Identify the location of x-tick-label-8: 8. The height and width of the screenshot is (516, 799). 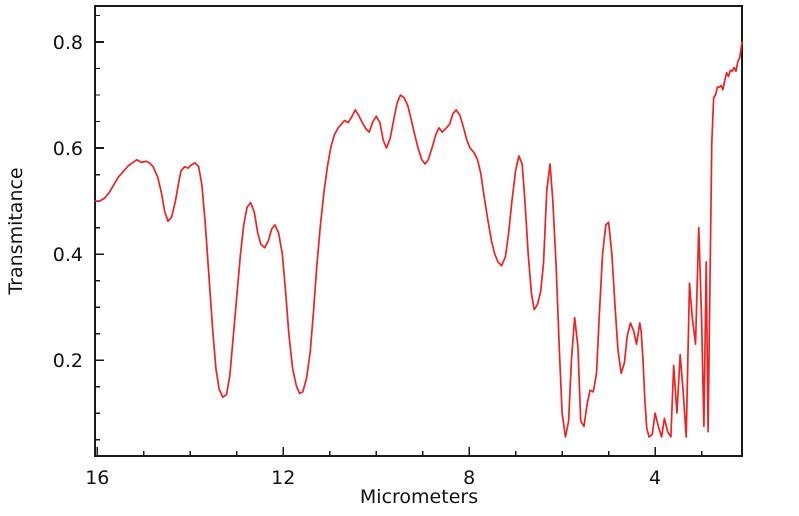
(469, 478).